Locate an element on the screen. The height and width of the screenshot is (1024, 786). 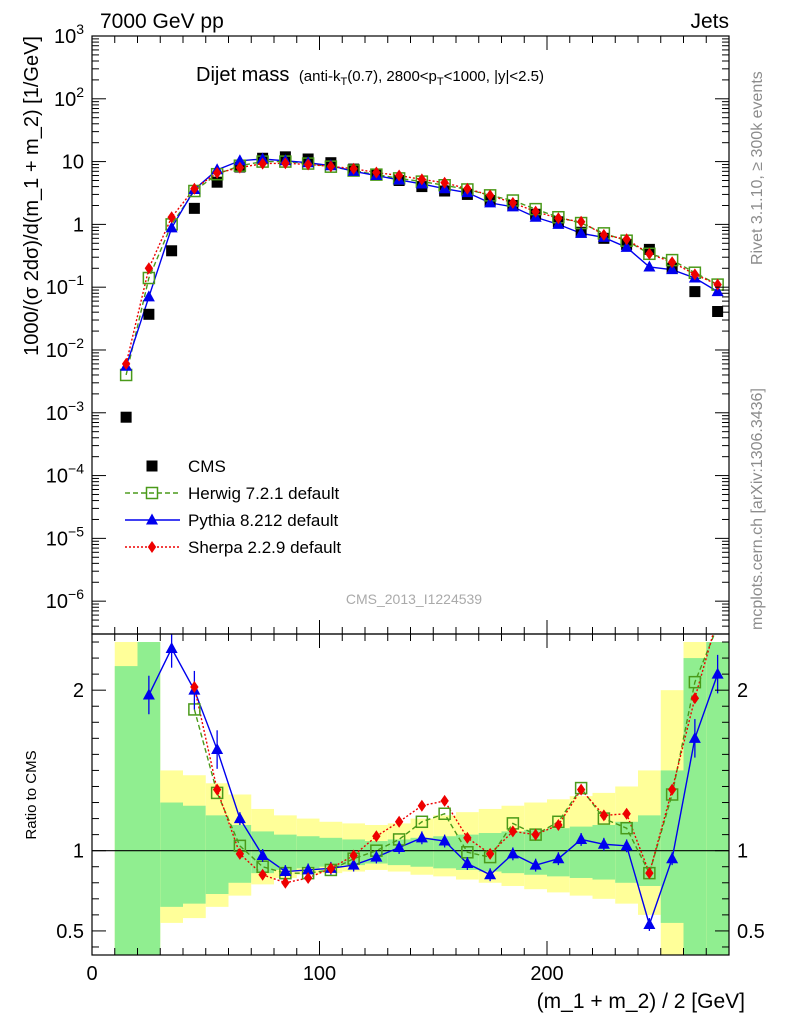
y-tick-label: 10² is located at coordinates (69, 97).